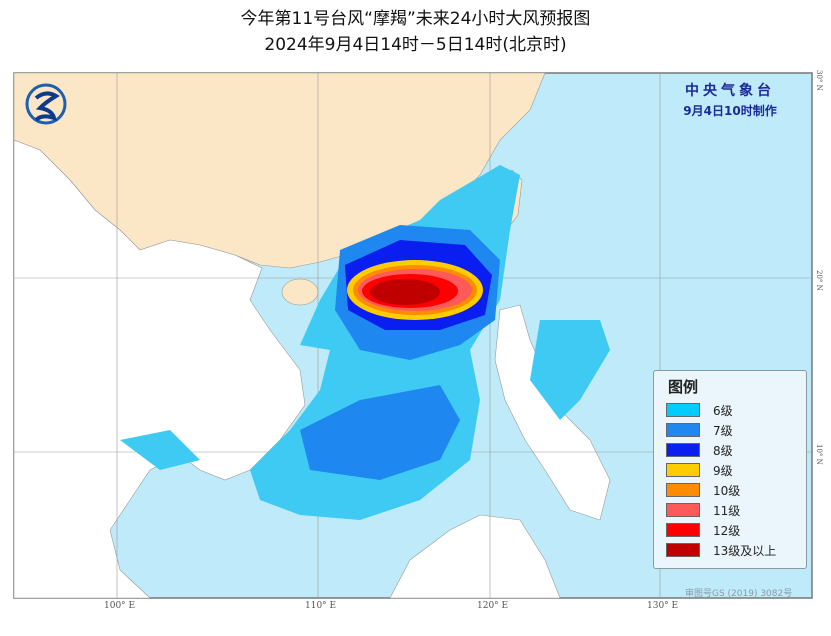 This screenshot has height=636, width=831. I want to click on legend-item: 9级, so click(736, 470).